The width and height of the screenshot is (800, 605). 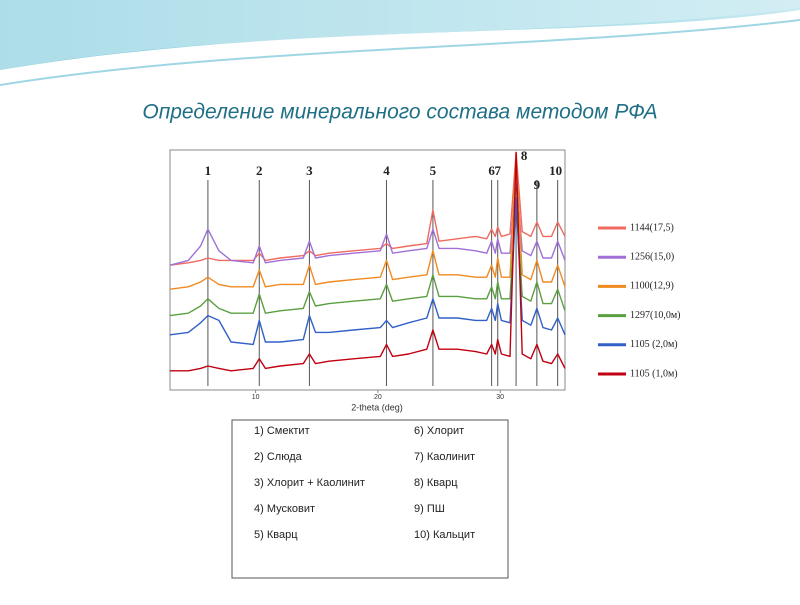 What do you see at coordinates (537, 184) in the screenshot?
I see `peak-label: 9` at bounding box center [537, 184].